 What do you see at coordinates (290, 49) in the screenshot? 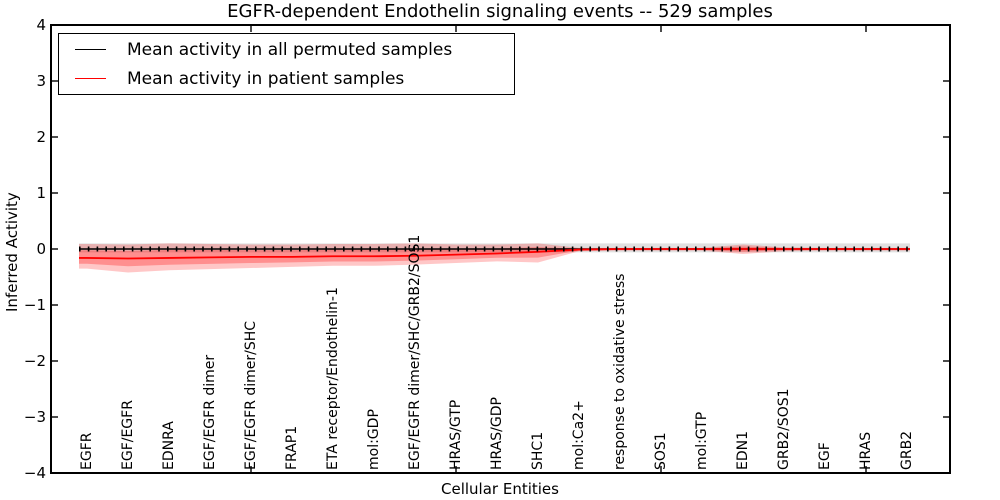
I see `legend-label: Mean activity in all permuted samples` at bounding box center [290, 49].